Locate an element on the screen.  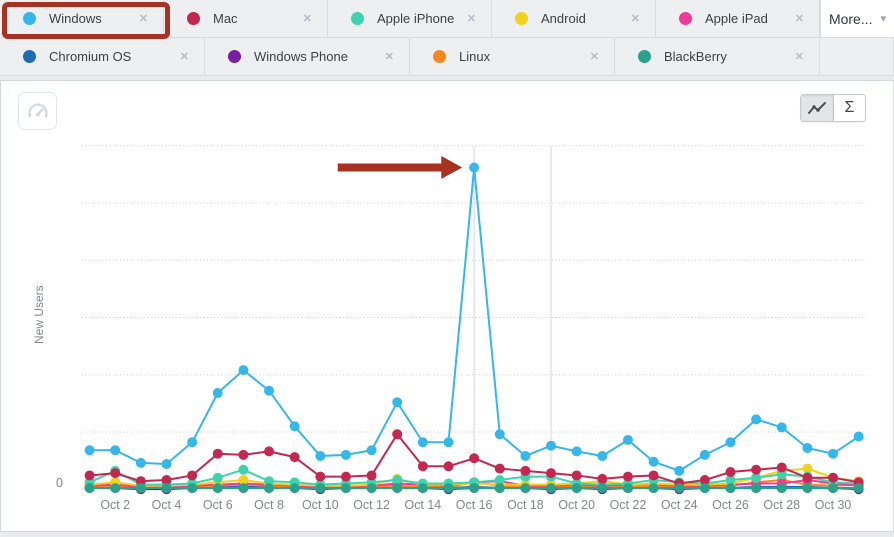
chart-type-line-button is located at coordinates (817, 108).